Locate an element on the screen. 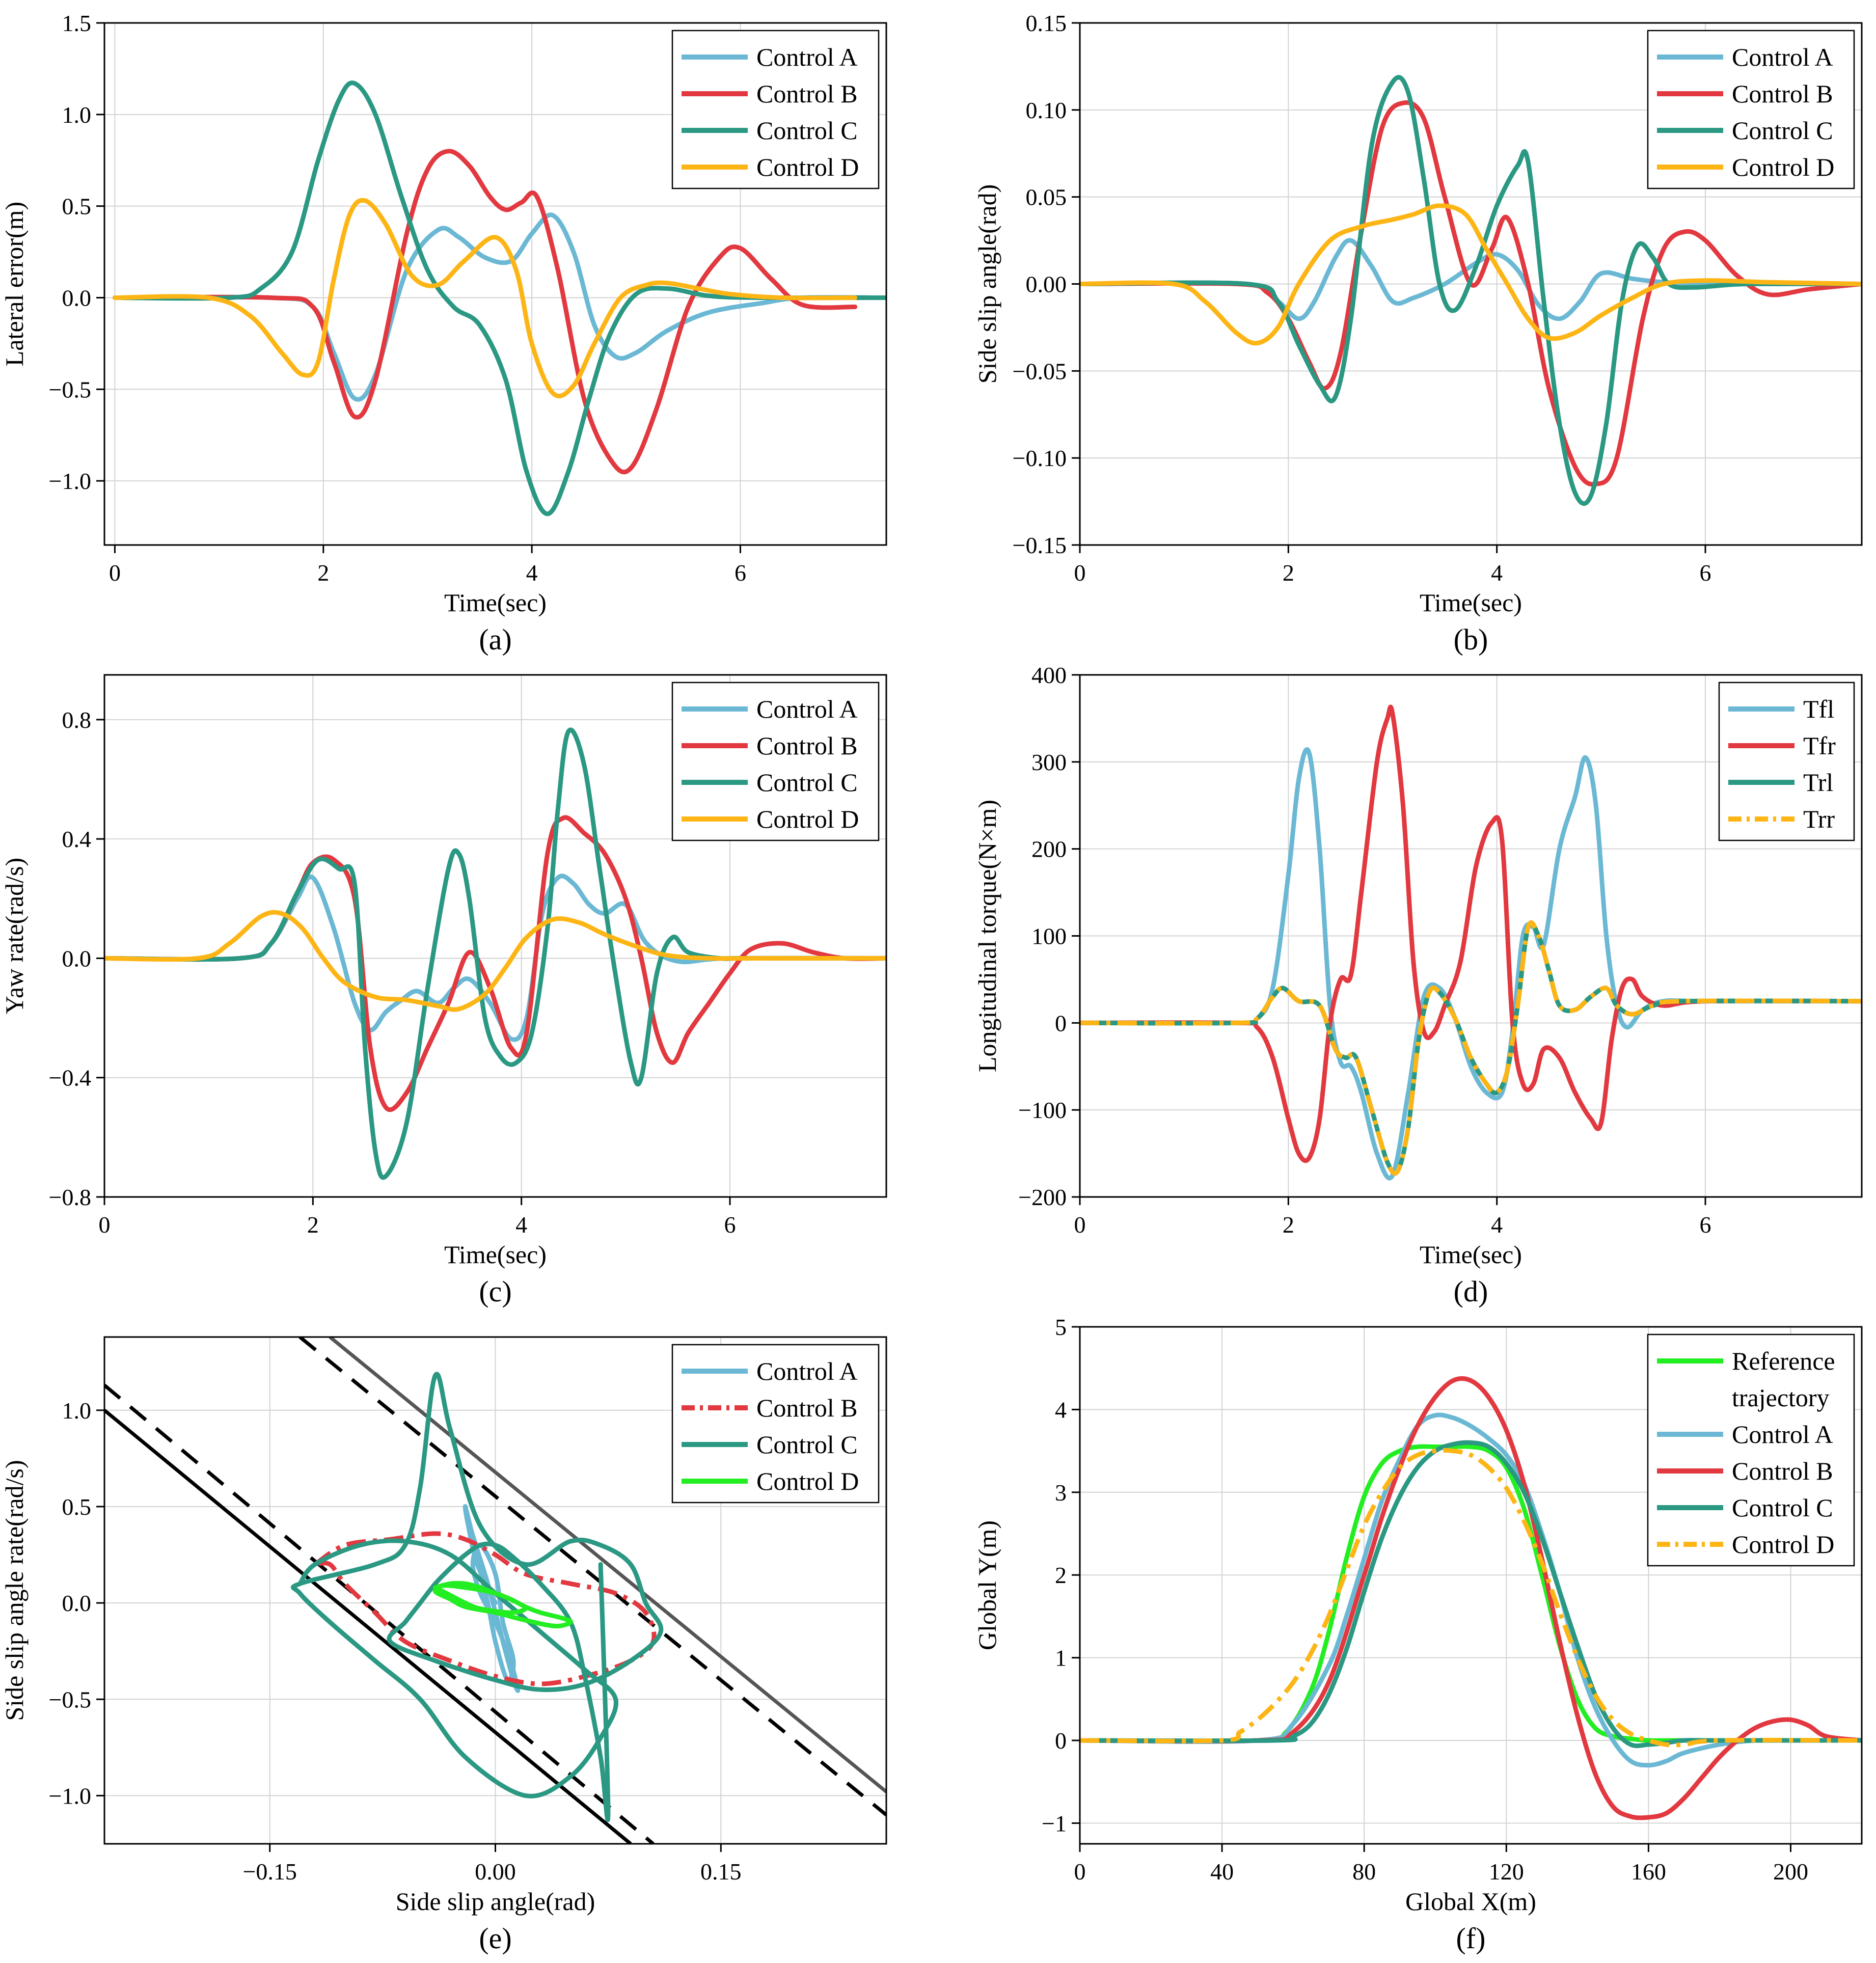  panel-caption: (b) is located at coordinates (1471, 639).